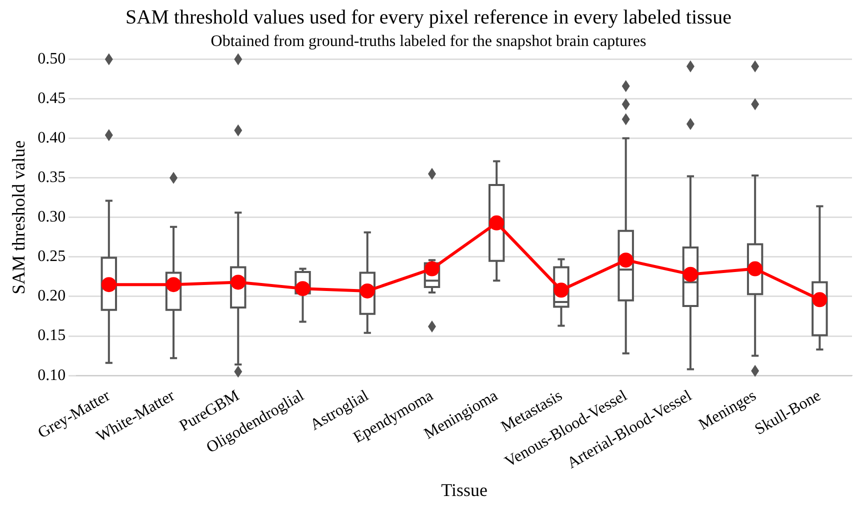 This screenshot has width=867, height=506. I want to click on chart-title: SAM threshold values used for every pixel reference in every labeled tissue, so click(429, 17).